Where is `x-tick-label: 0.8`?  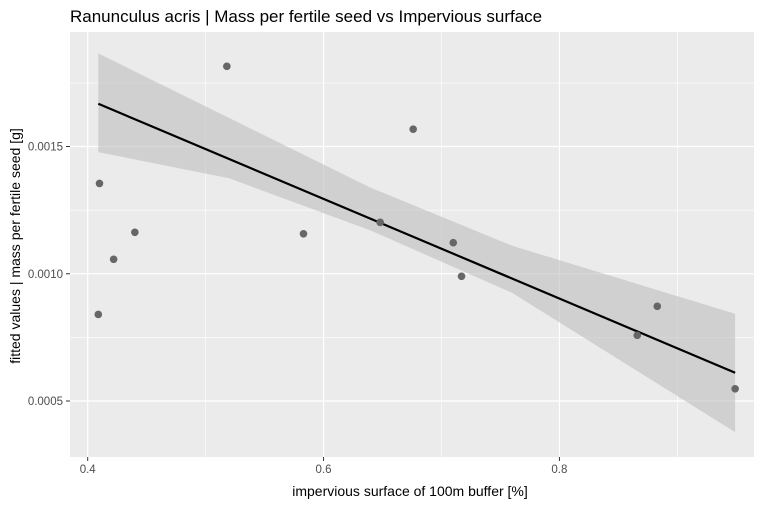 x-tick-label: 0.8 is located at coordinates (559, 470).